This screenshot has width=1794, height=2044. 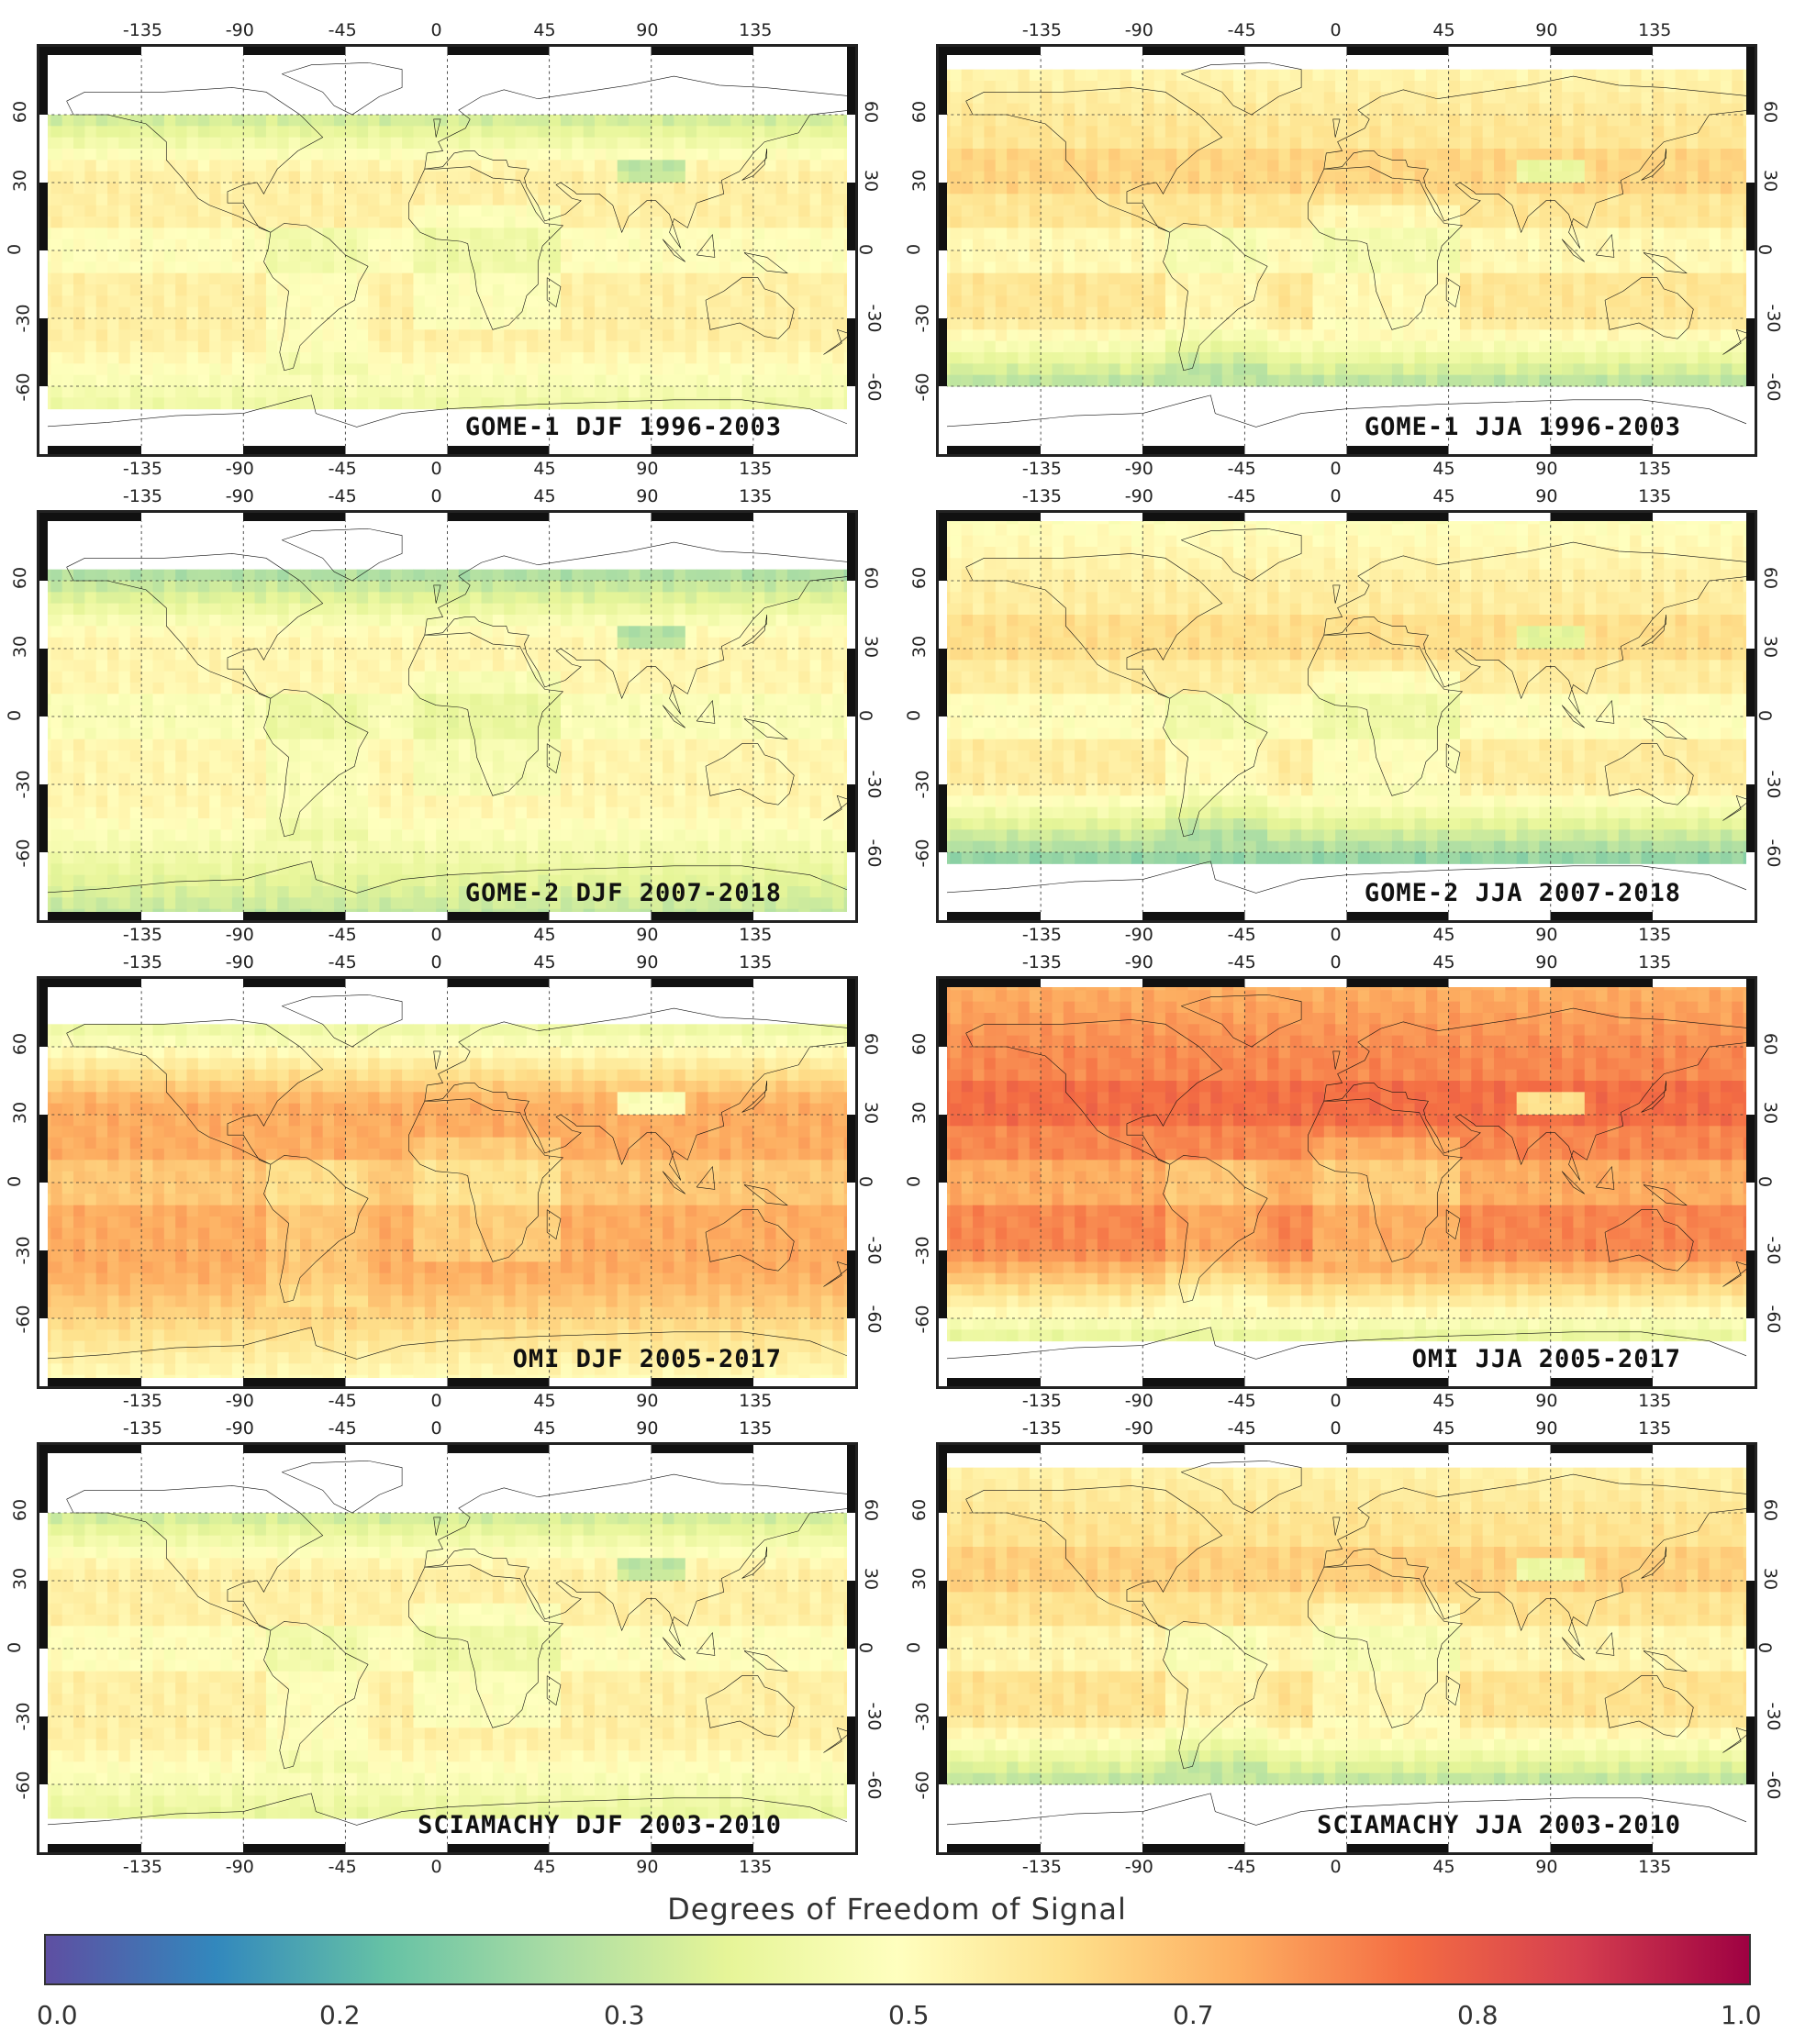 I want to click on dofs-field-gome2-djf, so click(x=447, y=717).